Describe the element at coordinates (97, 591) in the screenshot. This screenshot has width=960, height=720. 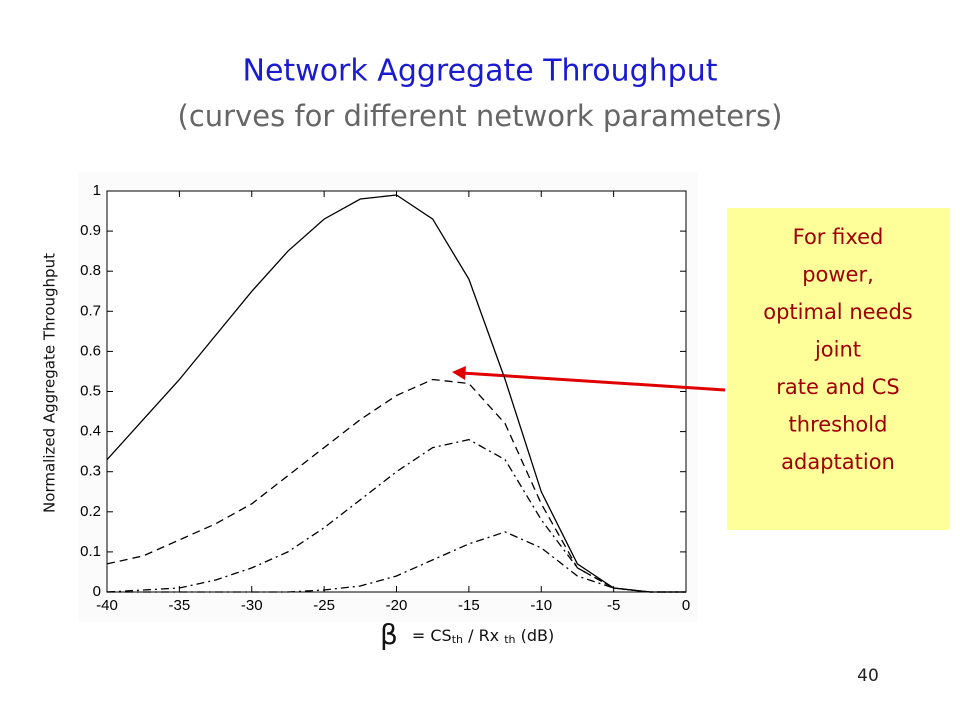
I see `y-tick-label: 0` at that location.